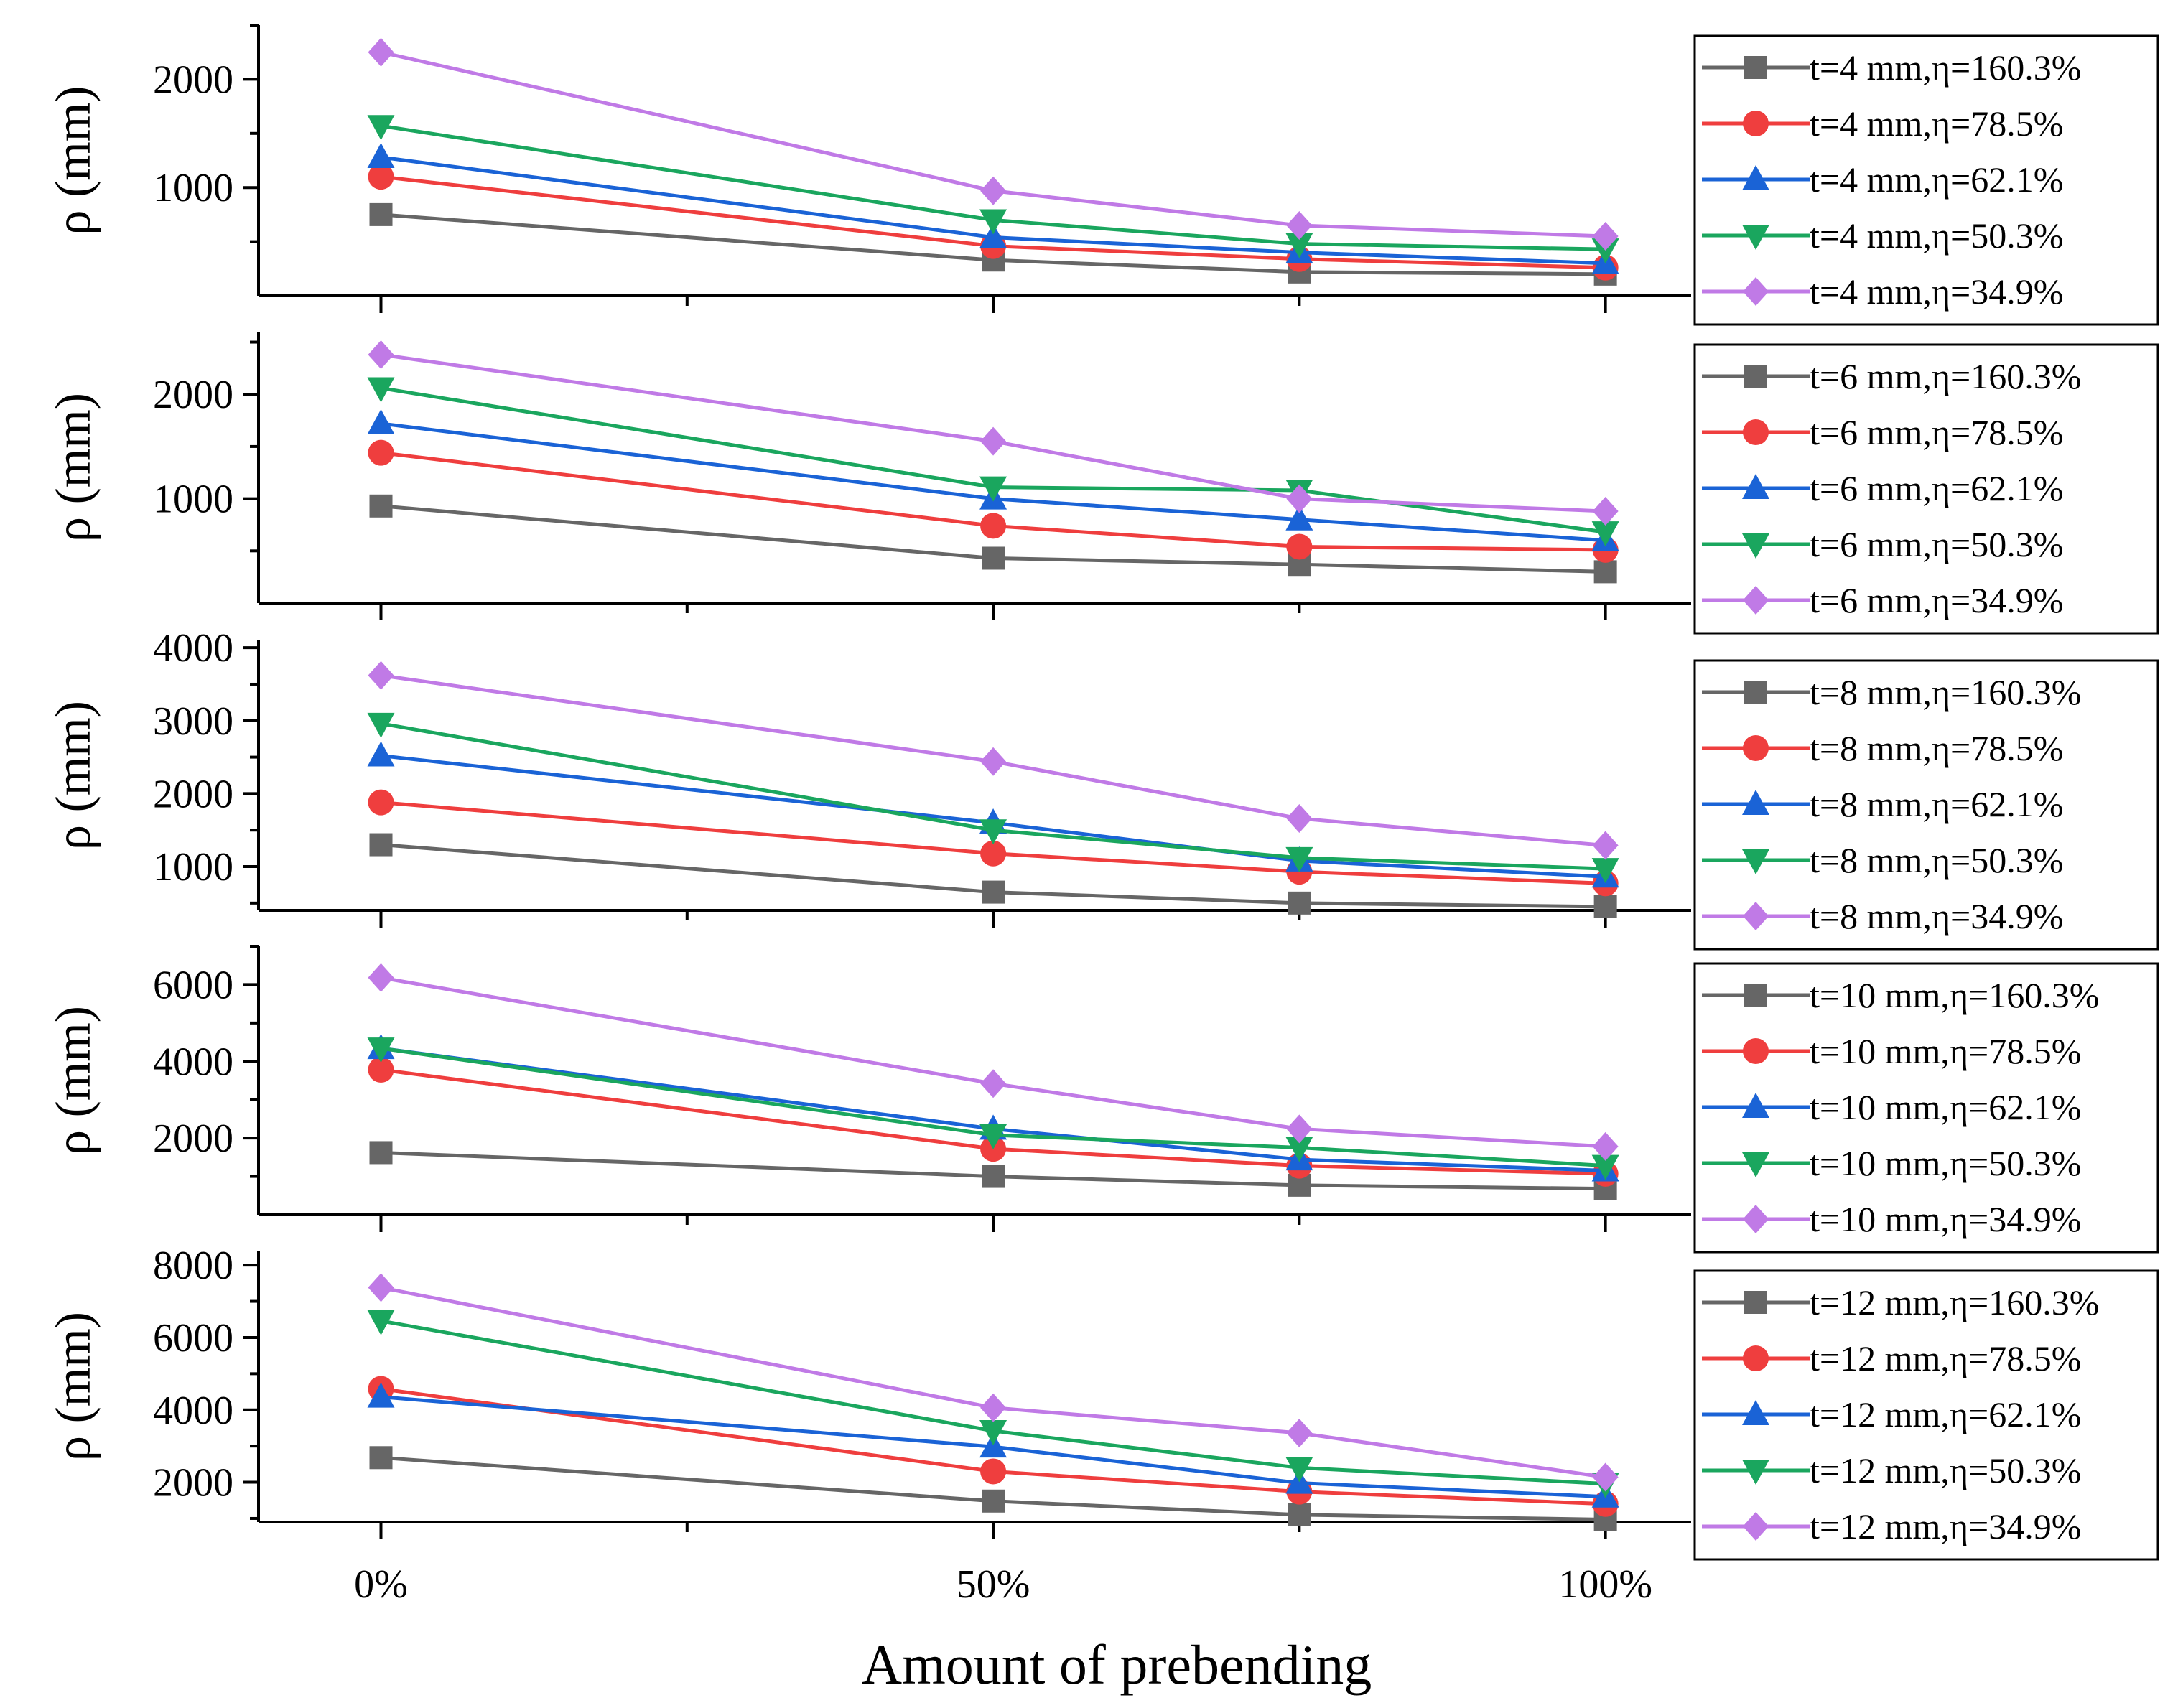  Describe the element at coordinates (1117, 1664) in the screenshot. I see `x-axis-title: Amount of prebending` at that location.